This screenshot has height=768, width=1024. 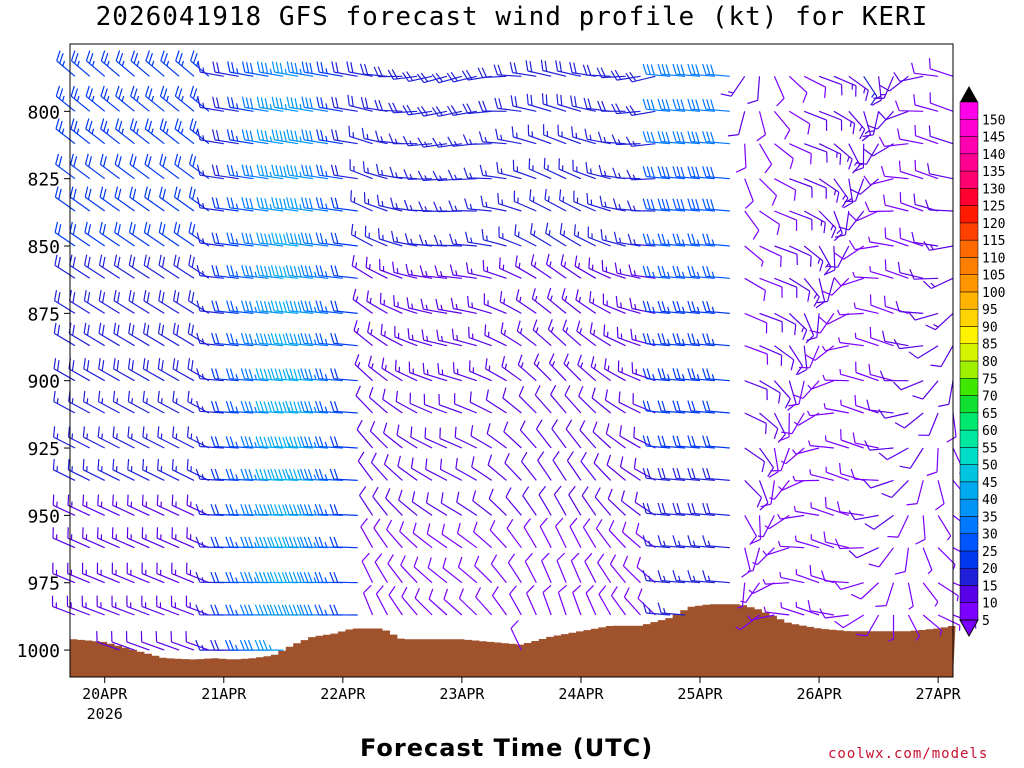 What do you see at coordinates (993, 172) in the screenshot?
I see `colorbar-tick-label: 135` at bounding box center [993, 172].